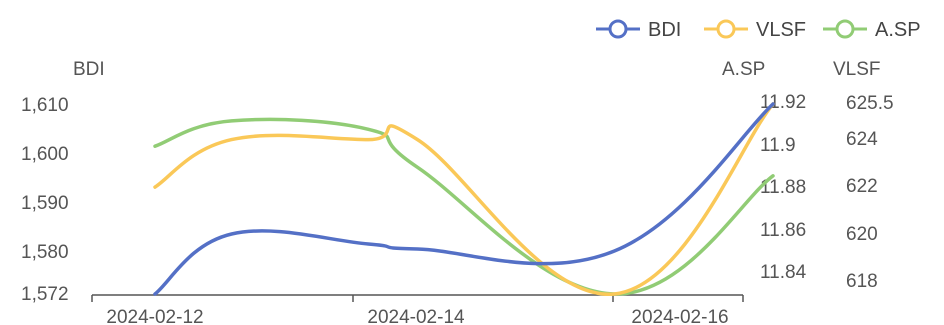 The height and width of the screenshot is (325, 944). What do you see at coordinates (45, 203) in the screenshot?
I see `left-tick-label: 1,590` at bounding box center [45, 203].